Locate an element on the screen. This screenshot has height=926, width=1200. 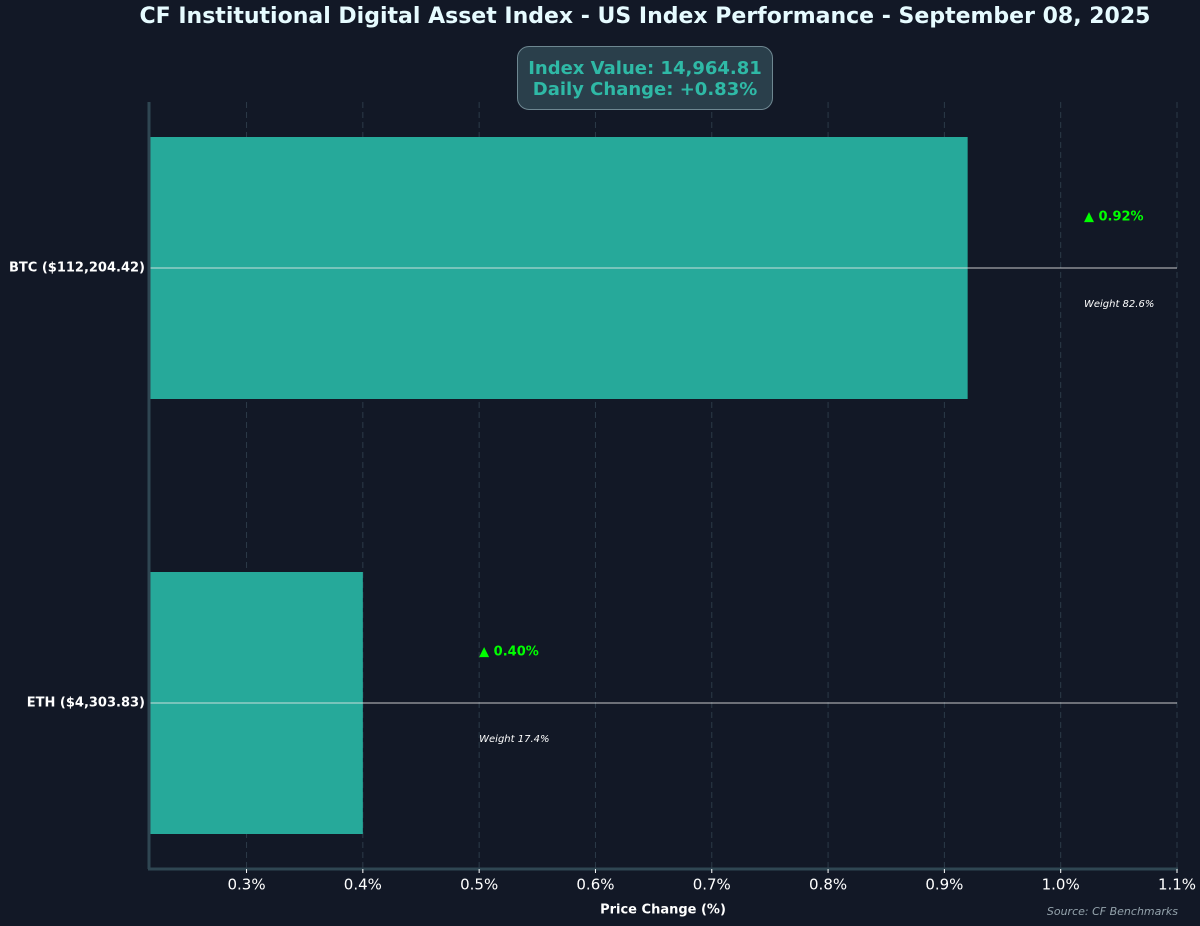
x-tick-label: 0.5% is located at coordinates (479, 885).